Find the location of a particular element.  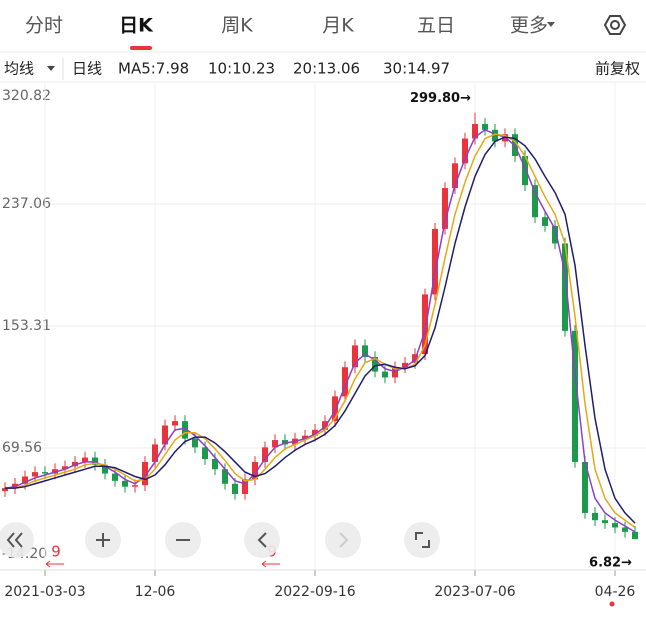

tab: 日K is located at coordinates (136, 26).